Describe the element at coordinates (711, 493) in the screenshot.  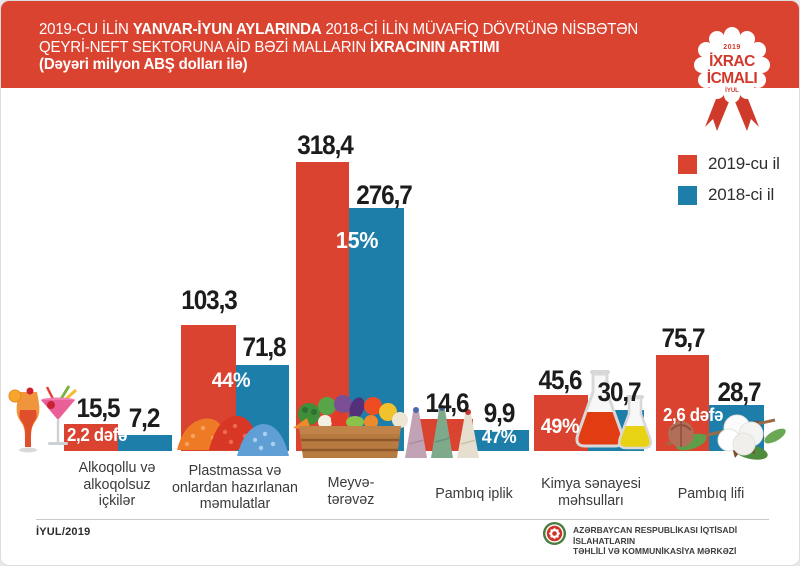
I see `category-label: Pambıq lifi` at that location.